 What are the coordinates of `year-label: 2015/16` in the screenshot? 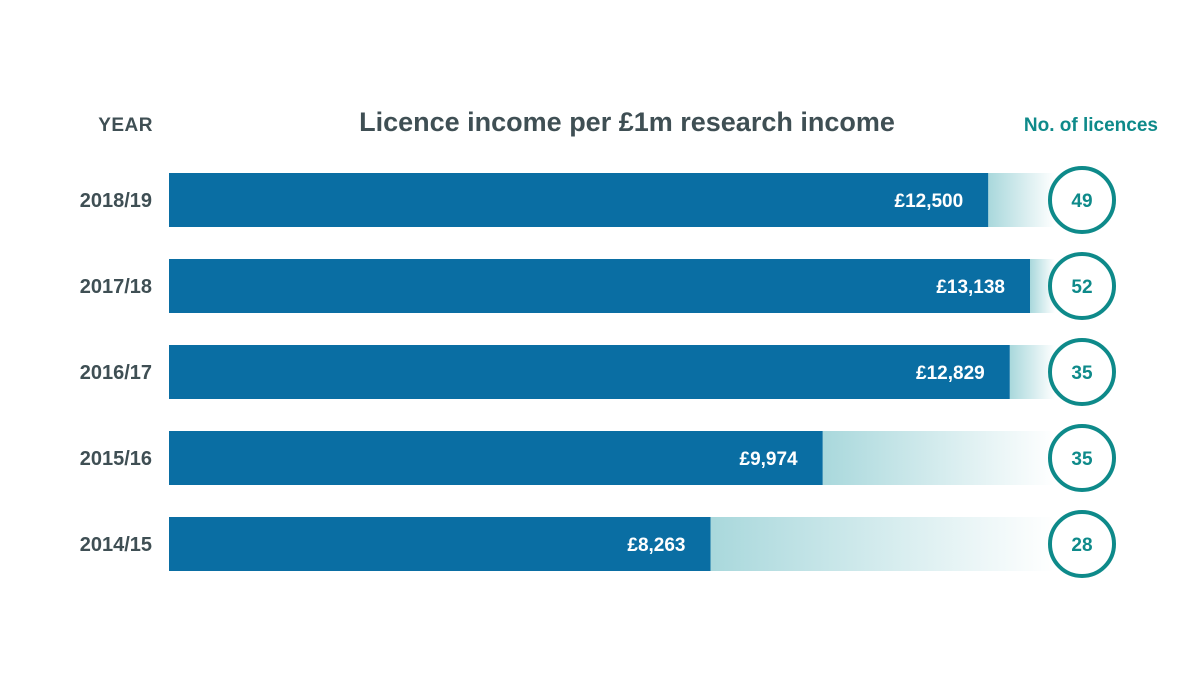 It's located at (116, 459).